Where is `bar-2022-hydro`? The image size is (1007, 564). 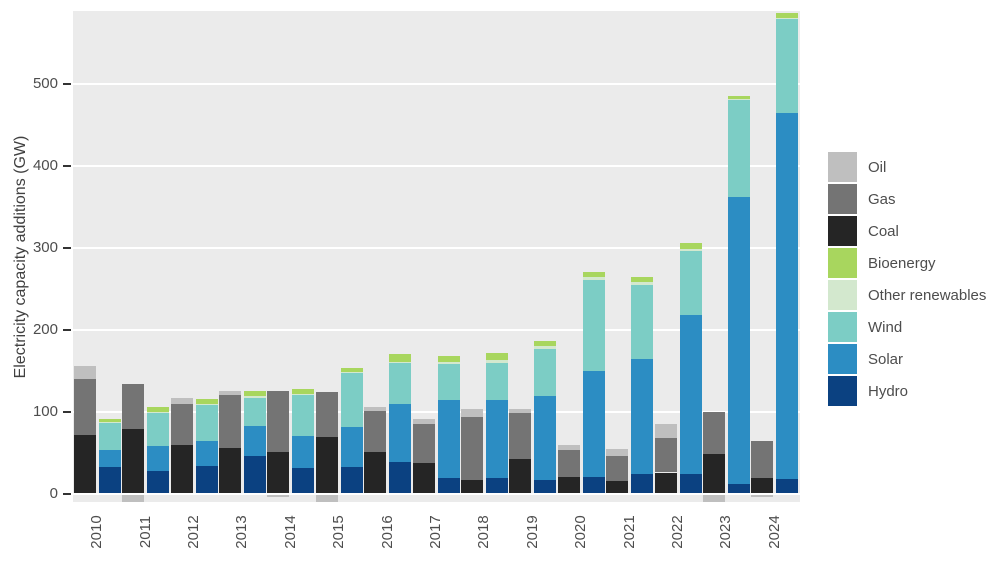
bar-2022-hydro is located at coordinates (690, 483).